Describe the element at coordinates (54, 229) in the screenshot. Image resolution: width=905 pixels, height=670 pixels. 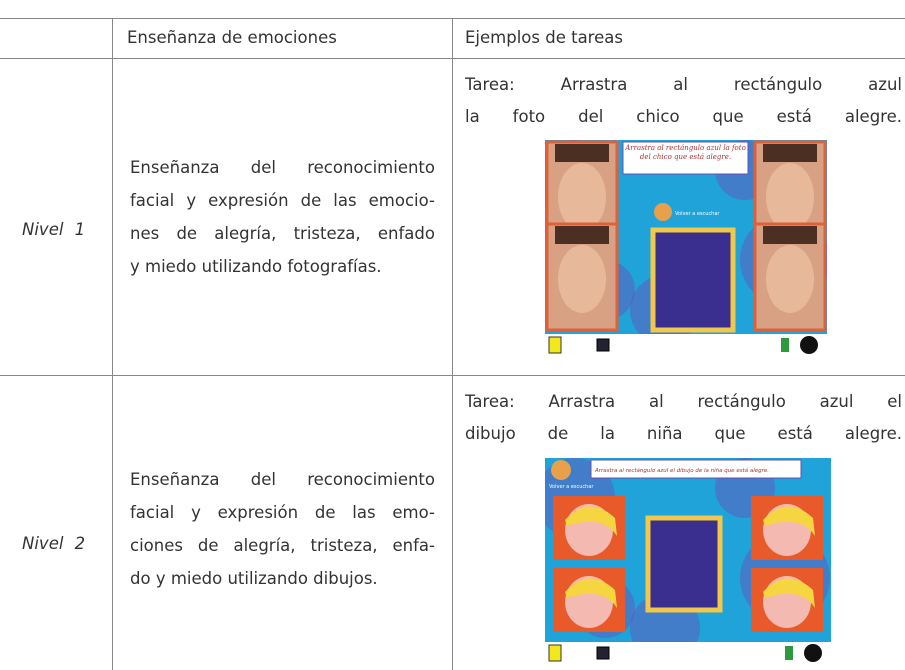
I see `level-label: Nivel 1` at that location.